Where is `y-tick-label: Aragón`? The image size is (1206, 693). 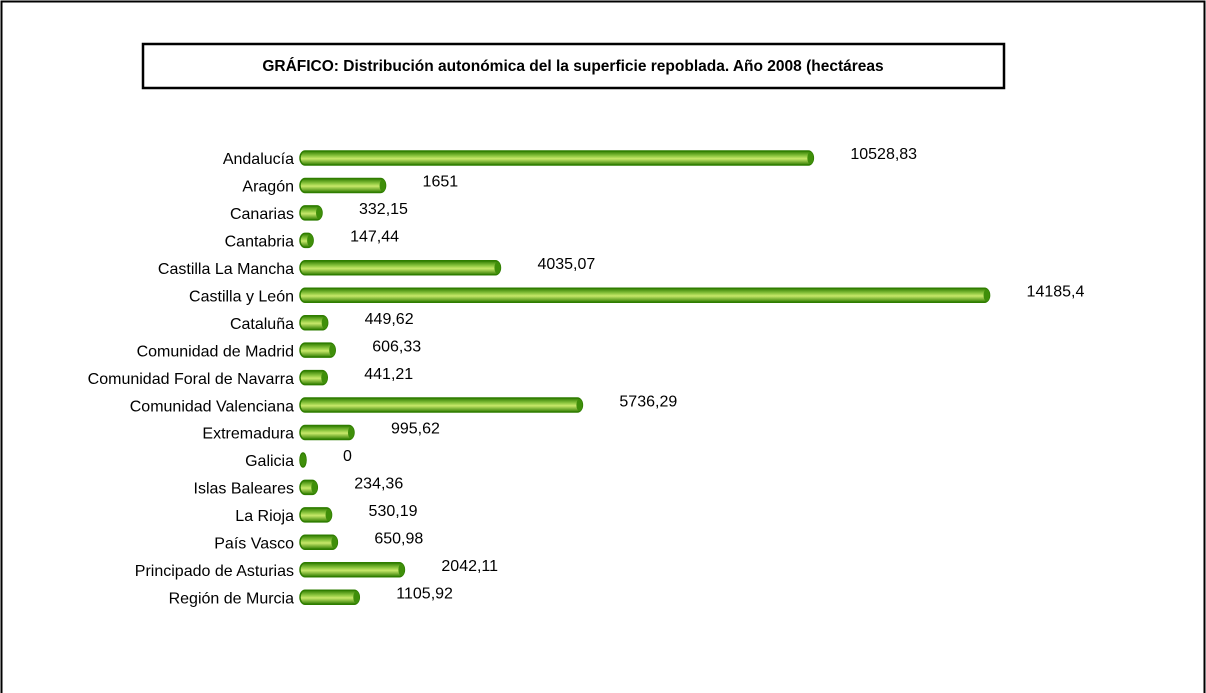 y-tick-label: Aragón is located at coordinates (268, 187).